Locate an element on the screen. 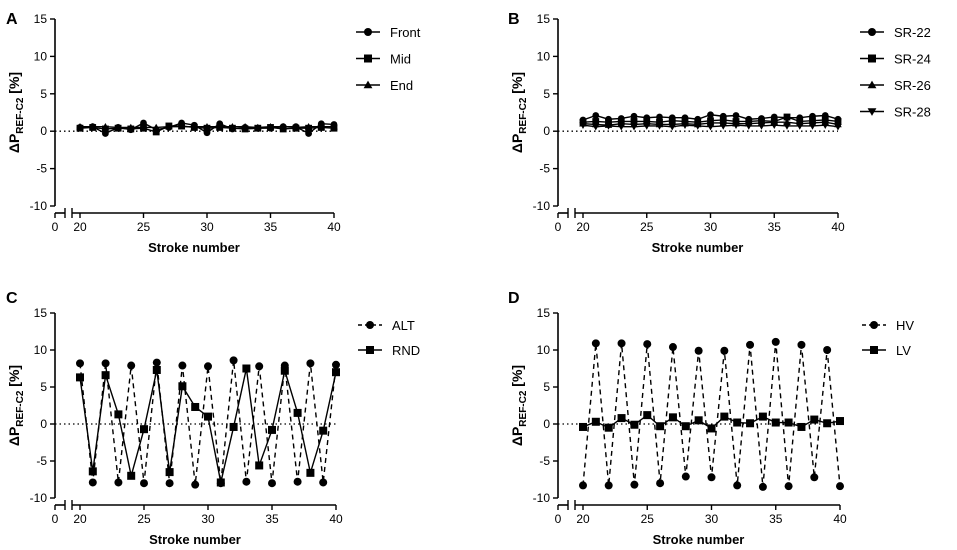 The image size is (957, 550). x-tick-label: 0 is located at coordinates (558, 519).